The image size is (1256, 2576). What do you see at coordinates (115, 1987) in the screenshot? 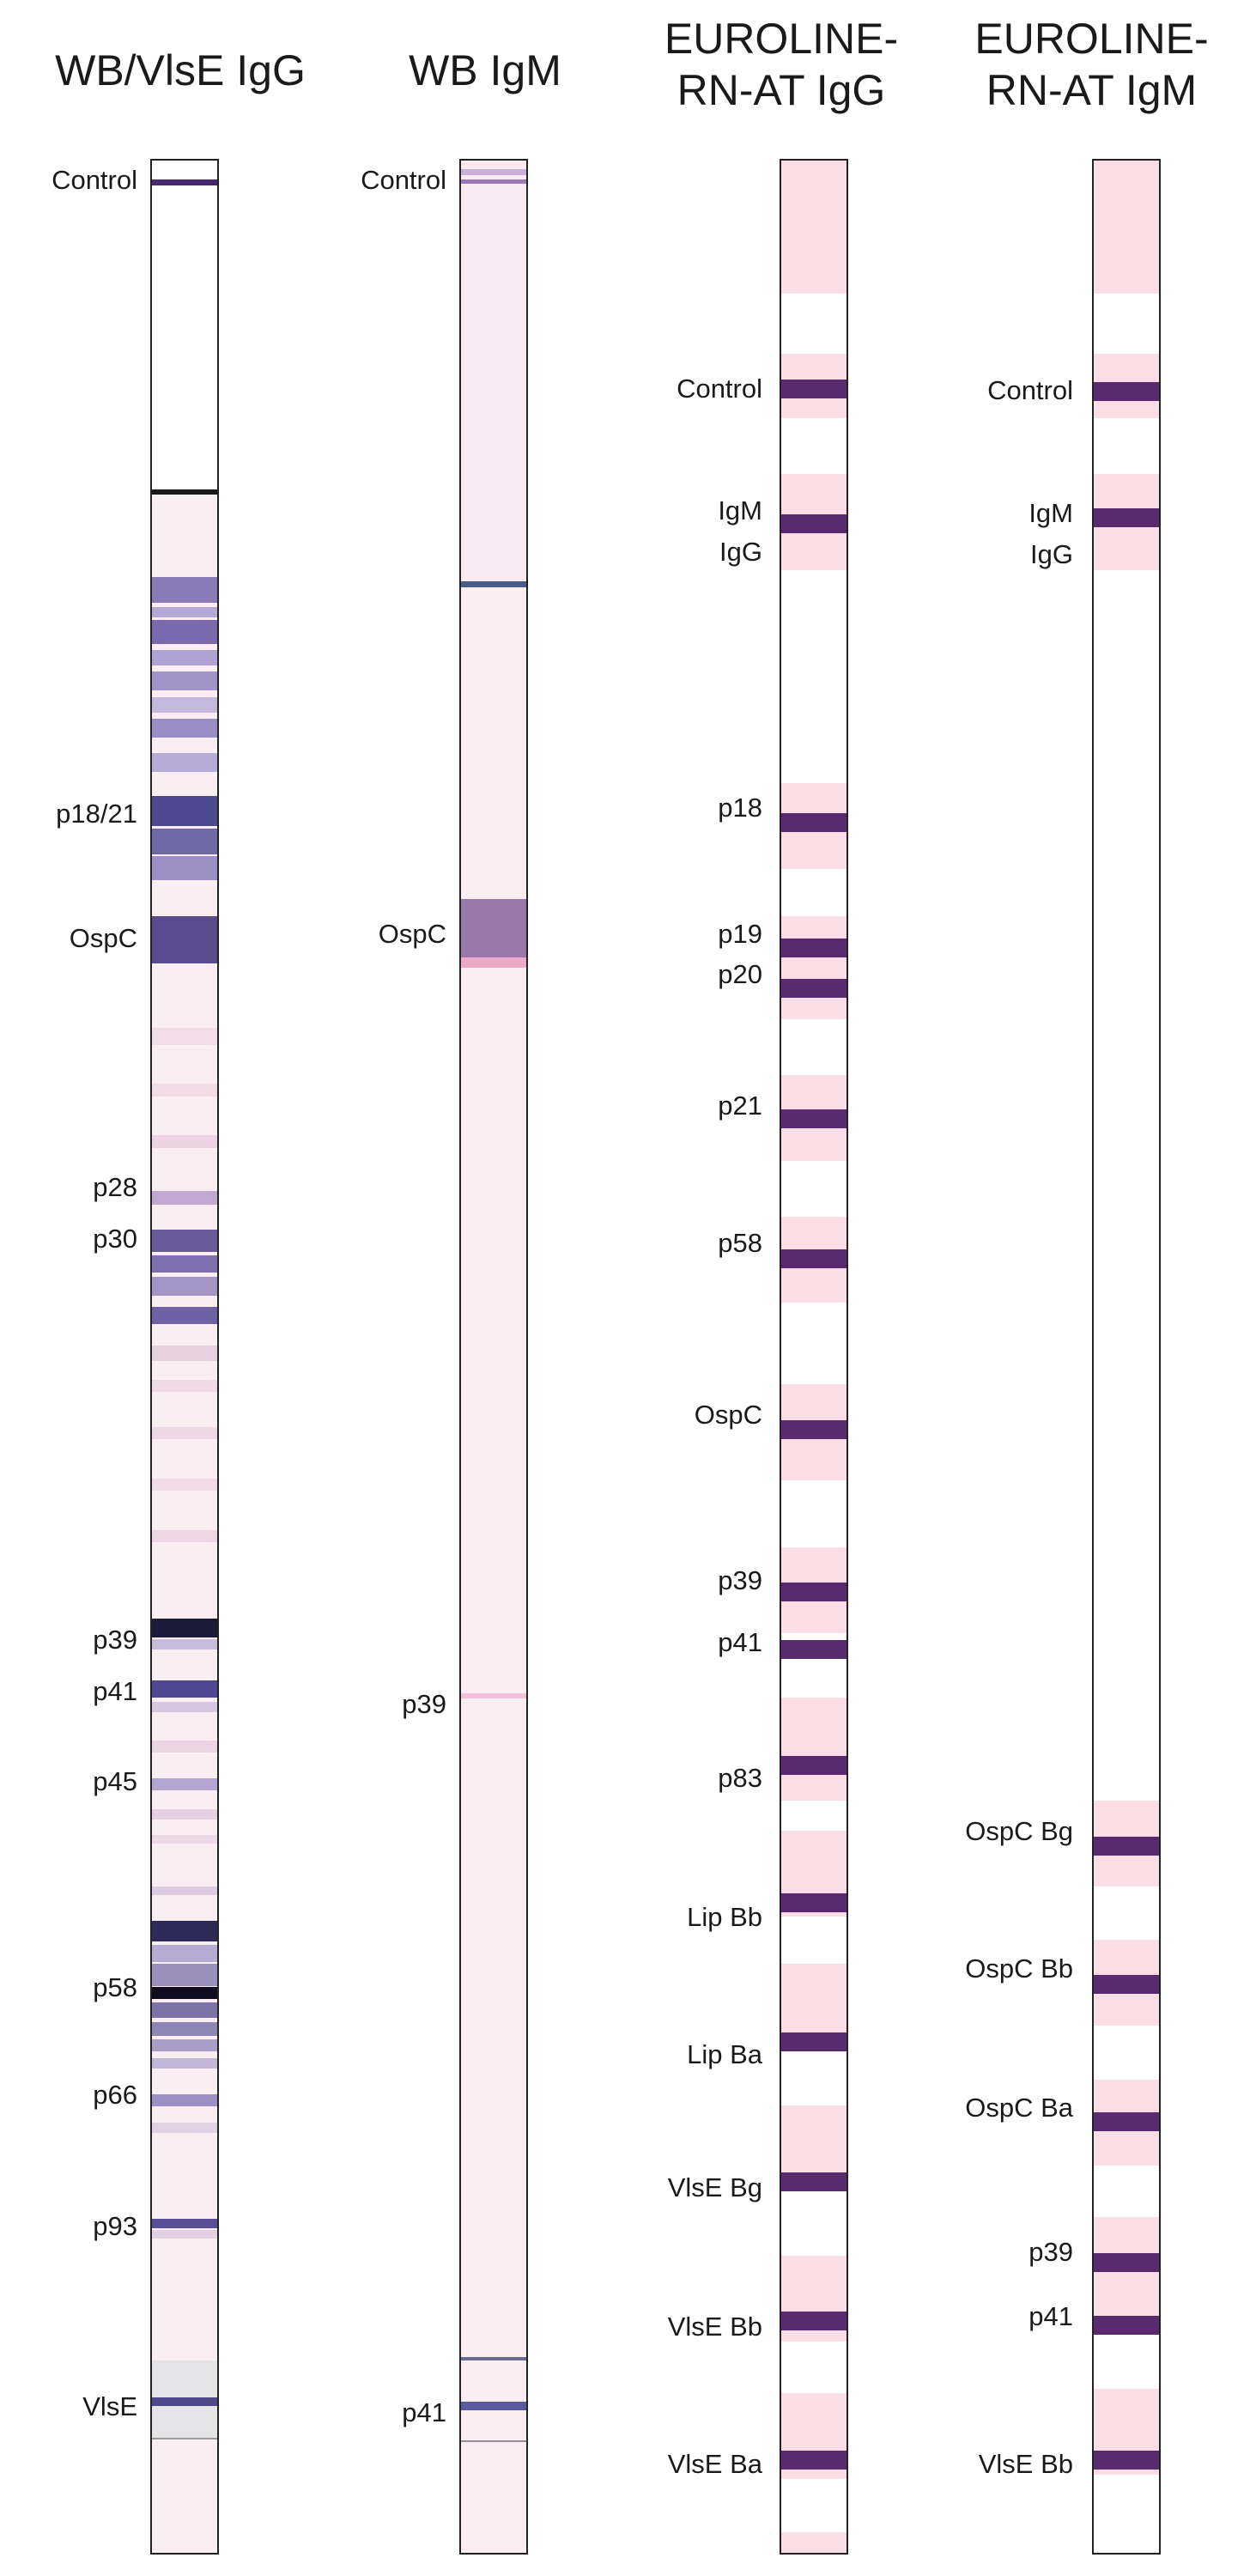
I see `label-p58: p58` at bounding box center [115, 1987].